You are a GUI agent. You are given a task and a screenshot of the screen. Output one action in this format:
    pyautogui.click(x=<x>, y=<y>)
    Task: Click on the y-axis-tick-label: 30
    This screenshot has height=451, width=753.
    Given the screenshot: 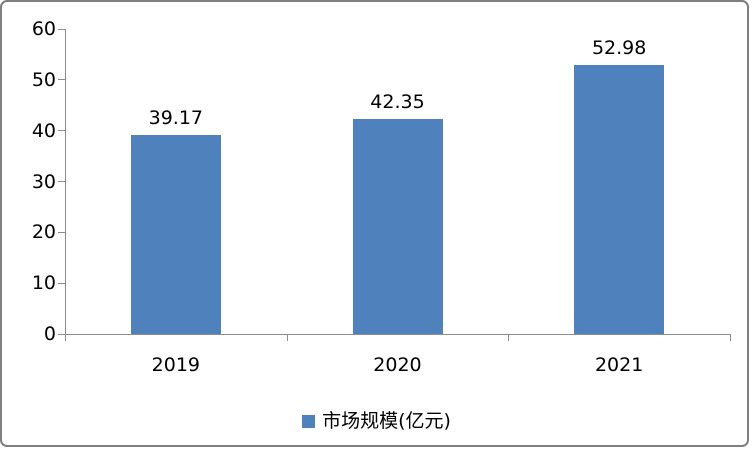 What is the action you would take?
    pyautogui.click(x=43, y=181)
    